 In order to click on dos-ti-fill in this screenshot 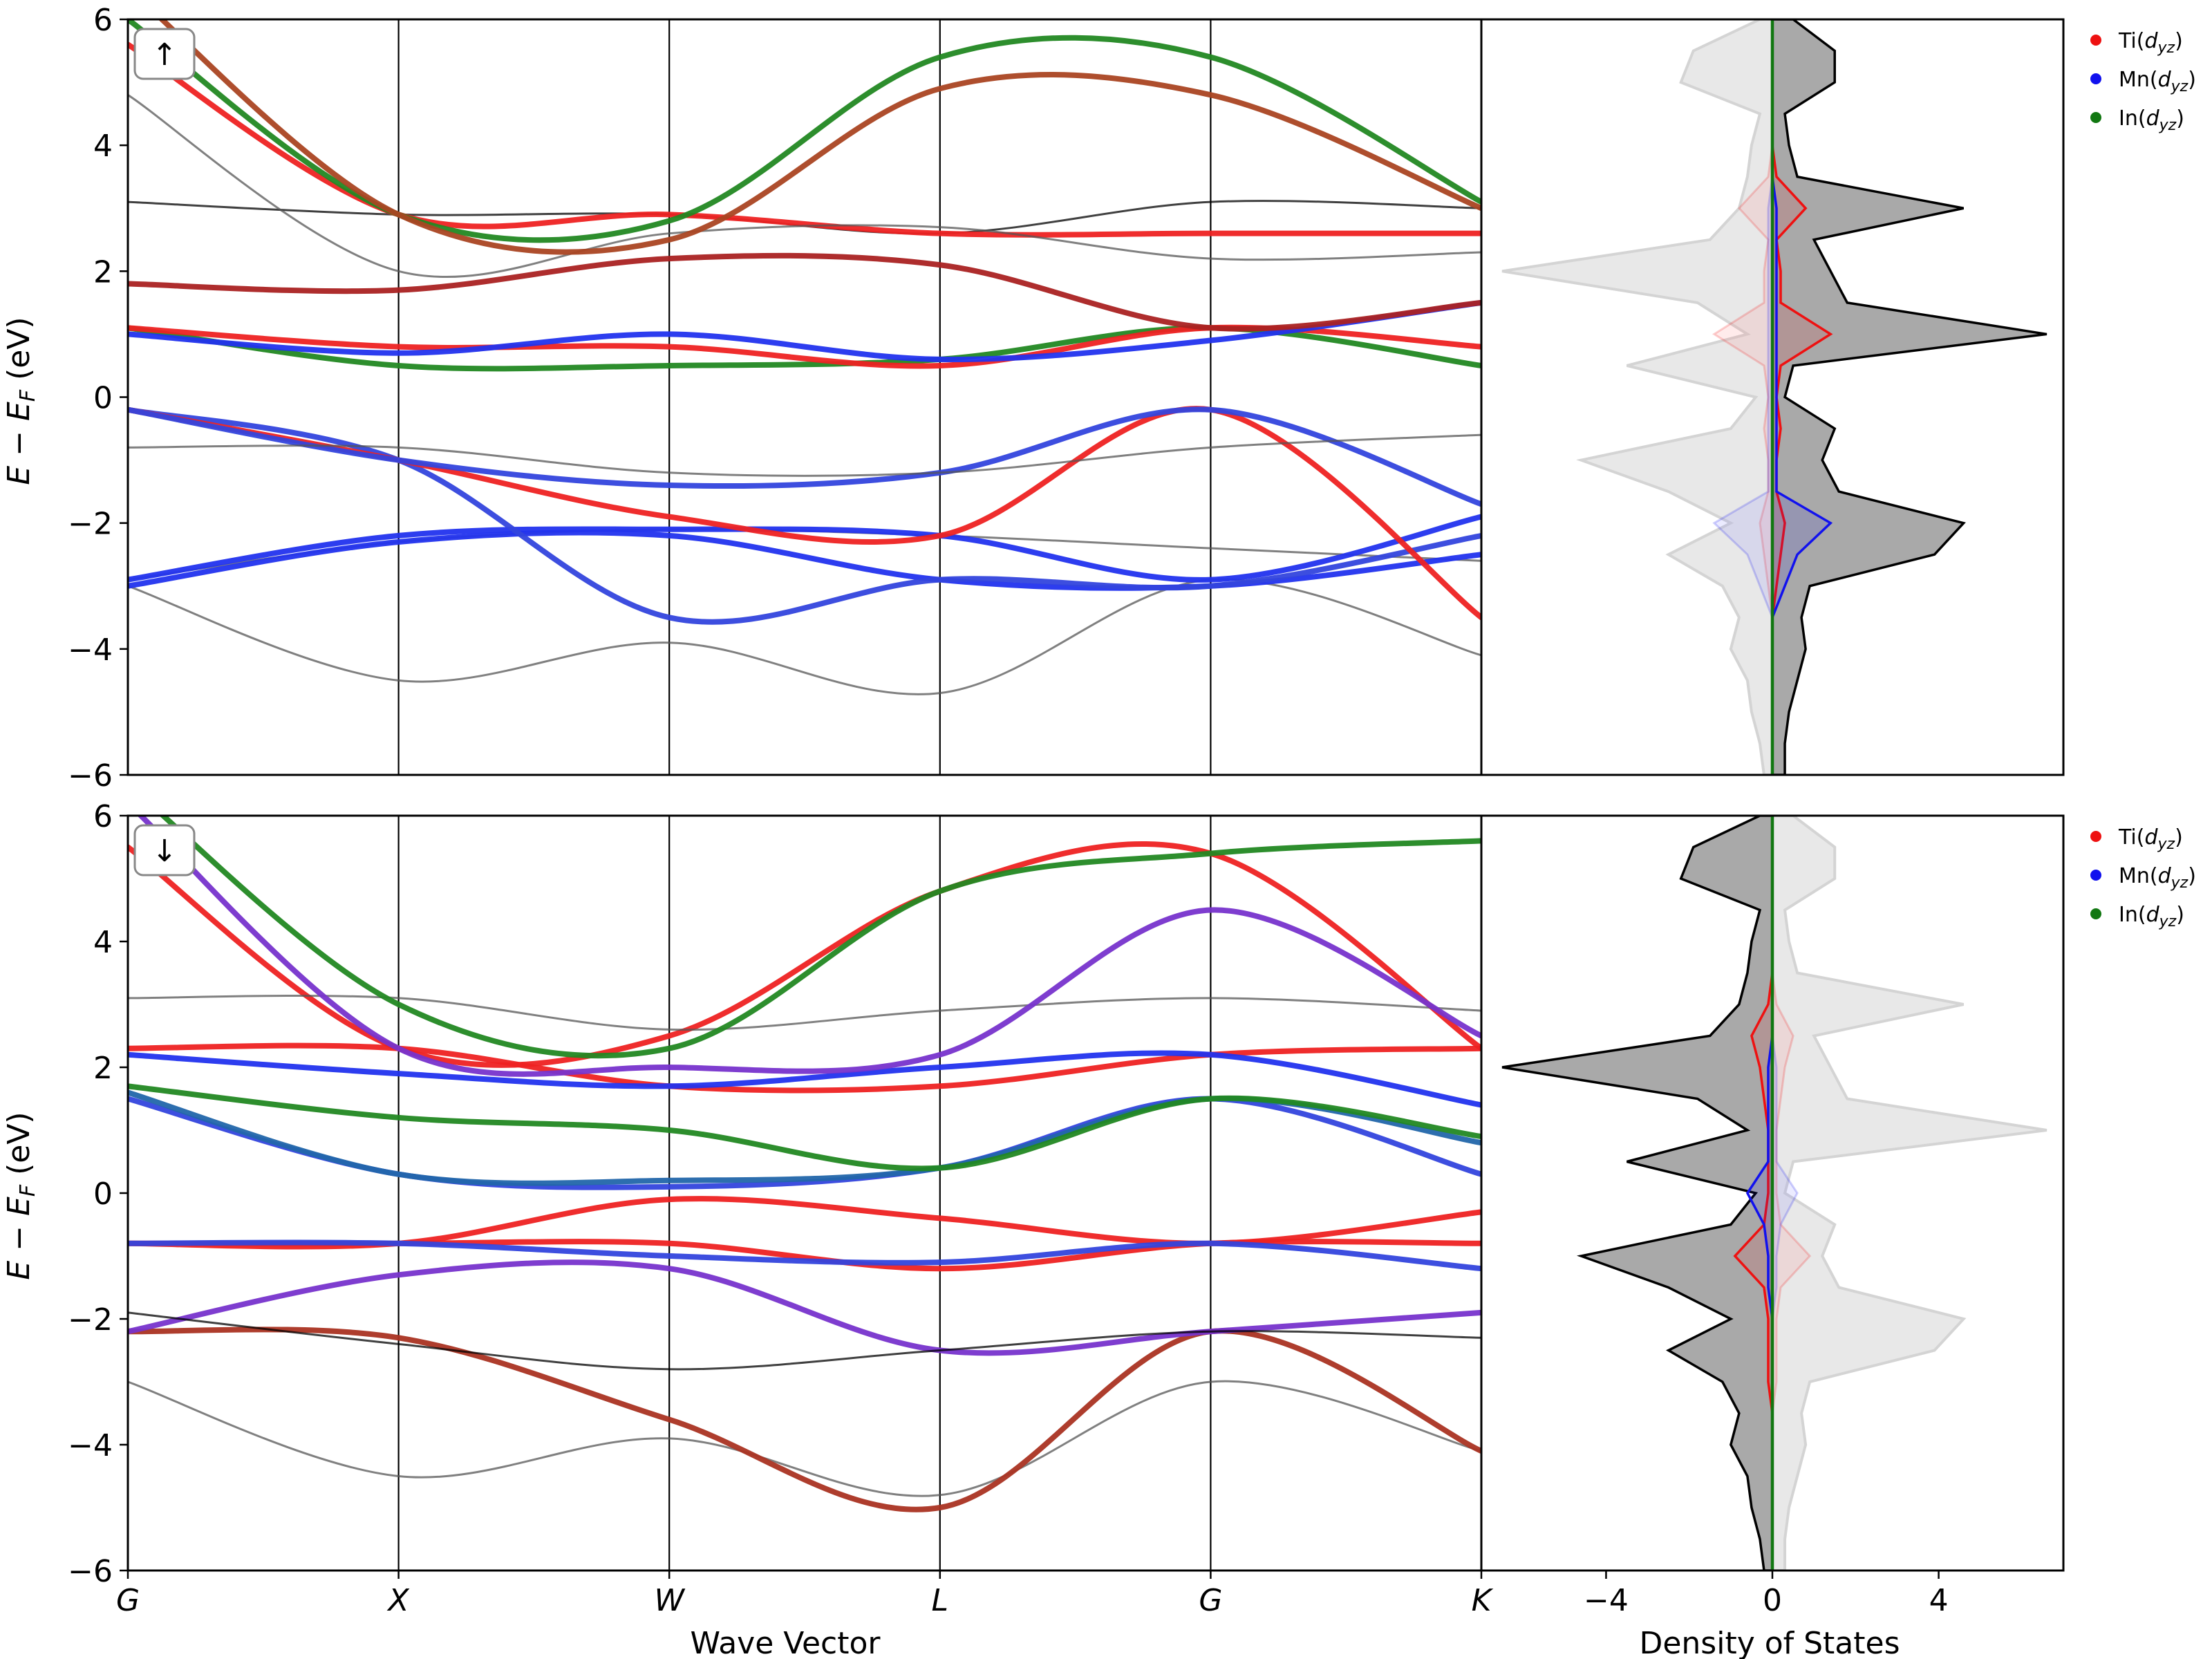, I will do `click(1802, 397)`.